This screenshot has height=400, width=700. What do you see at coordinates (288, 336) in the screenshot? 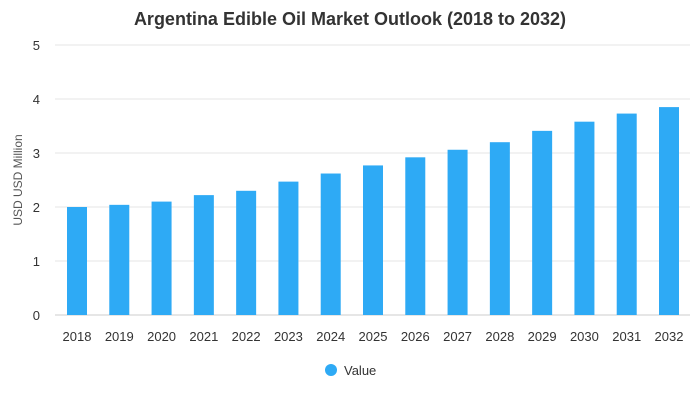
I see `x-tick-label: 2023` at bounding box center [288, 336].